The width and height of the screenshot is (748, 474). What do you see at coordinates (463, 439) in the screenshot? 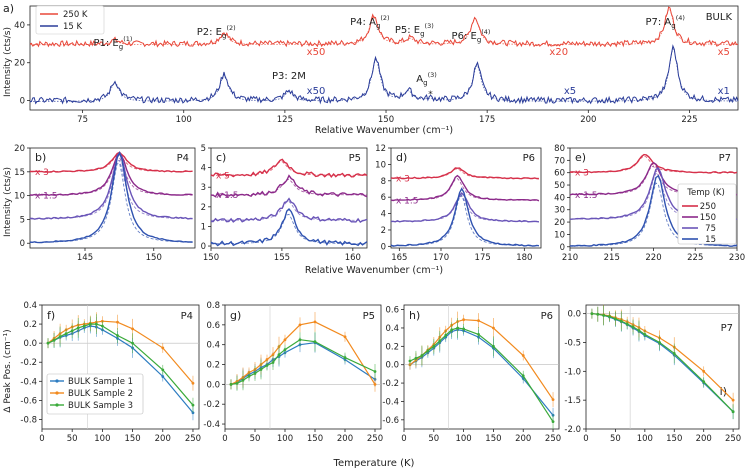
I see `panel-h-xtick-label: 100` at bounding box center [463, 439].